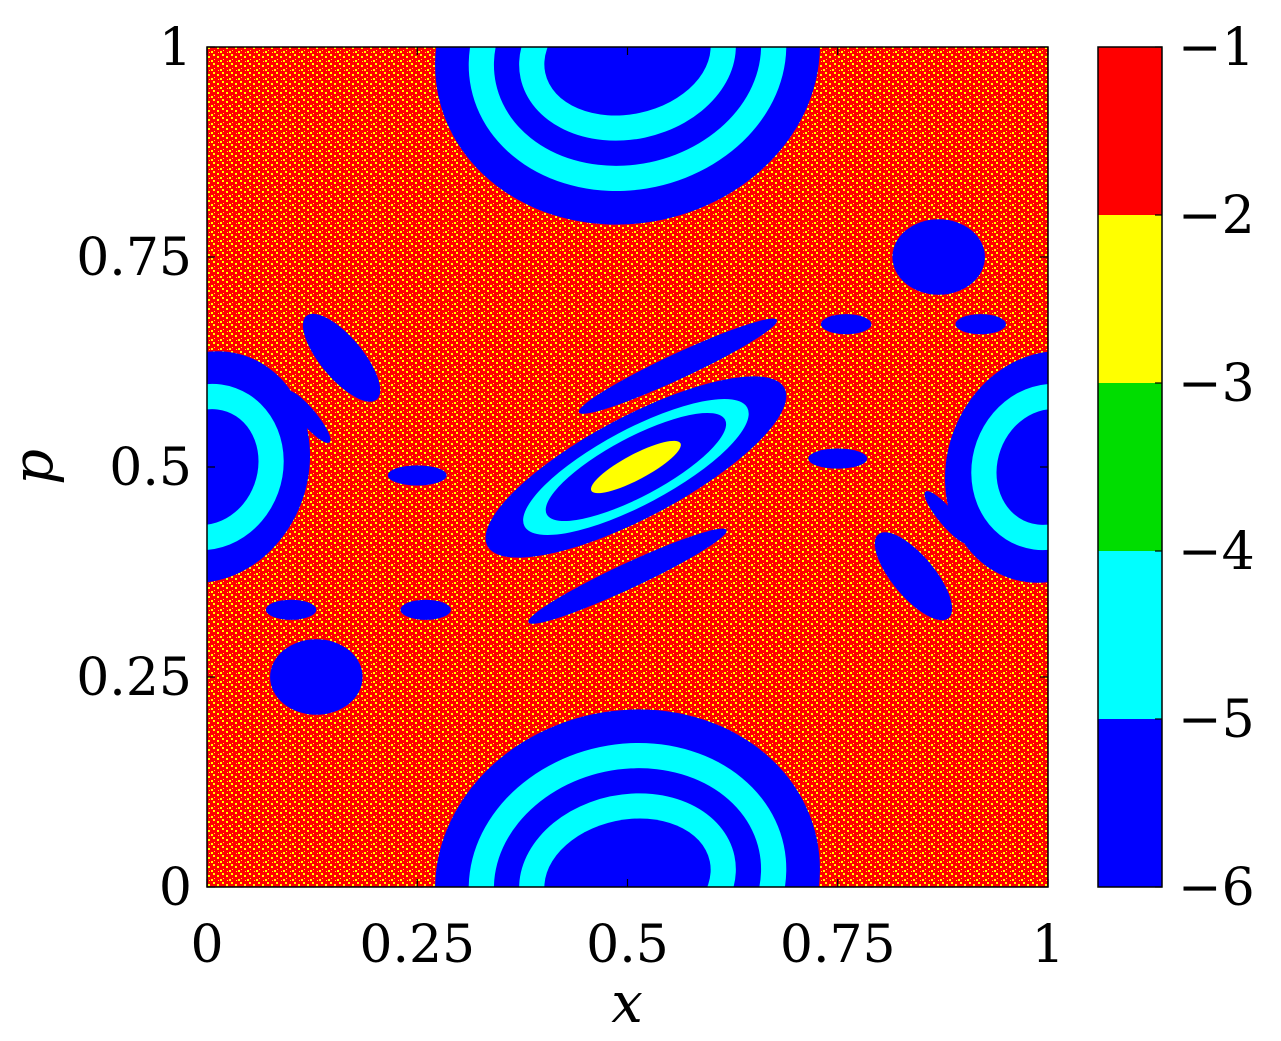 This screenshot has width=1281, height=1041. Describe the element at coordinates (206, 945) in the screenshot. I see `x-tick-label: 0` at that location.